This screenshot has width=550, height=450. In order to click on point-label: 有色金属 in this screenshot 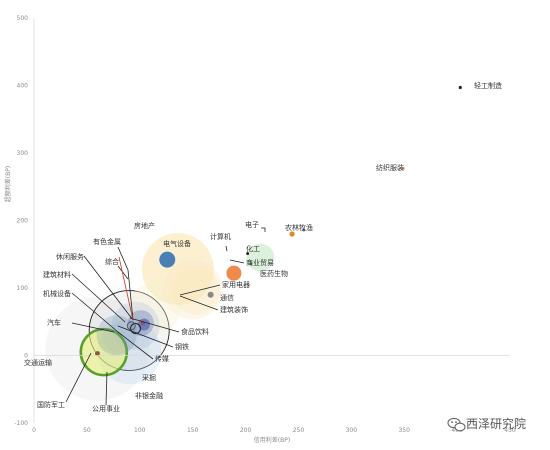, I will do `click(107, 241)`.